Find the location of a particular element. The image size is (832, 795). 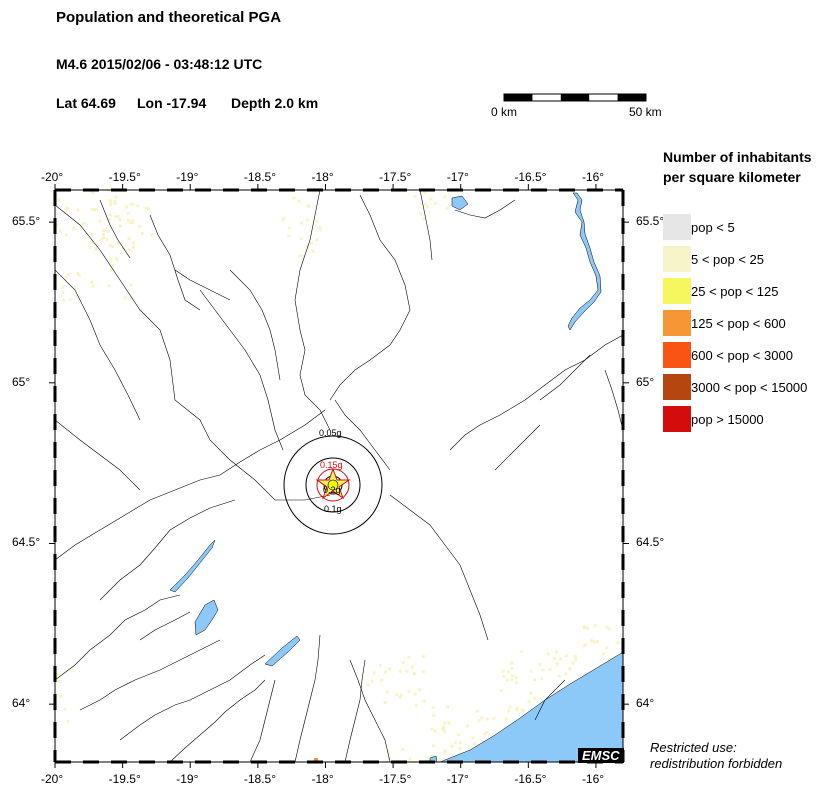

lat-tick-label: 65.5° is located at coordinates (650, 221).